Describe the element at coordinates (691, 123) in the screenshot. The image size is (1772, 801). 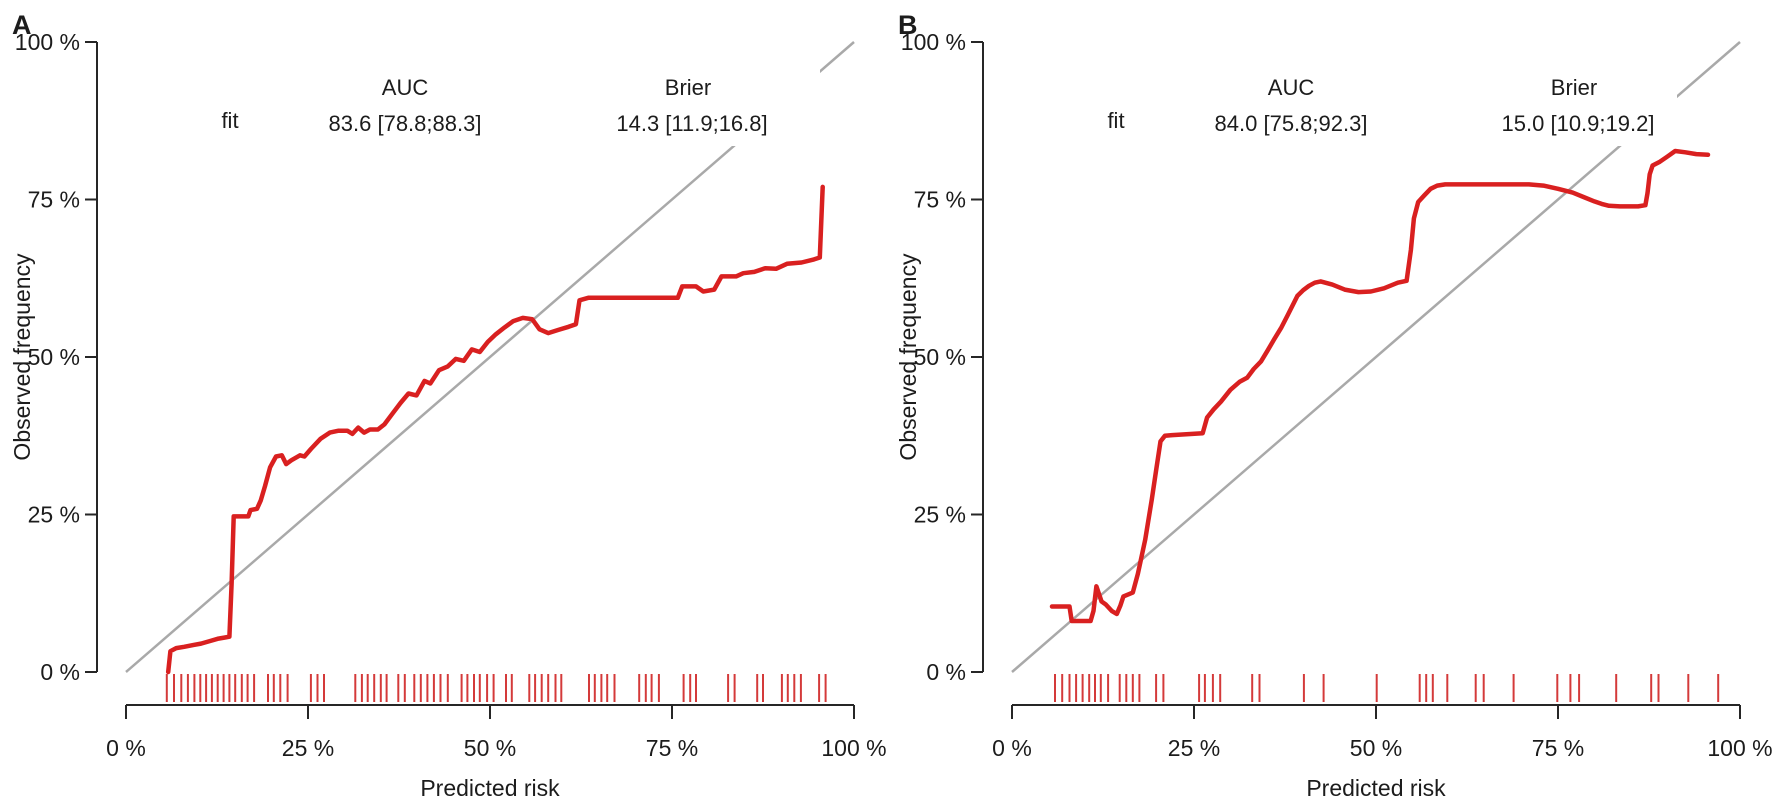
I see `brier-value: 14.3 [11.9;16.8]` at that location.